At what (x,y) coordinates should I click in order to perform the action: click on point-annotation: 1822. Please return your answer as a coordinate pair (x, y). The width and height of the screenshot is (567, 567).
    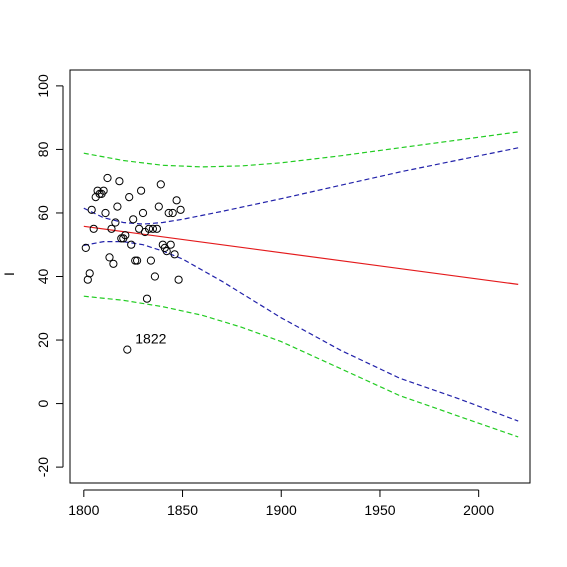
    Looking at the image, I should click on (150, 339).